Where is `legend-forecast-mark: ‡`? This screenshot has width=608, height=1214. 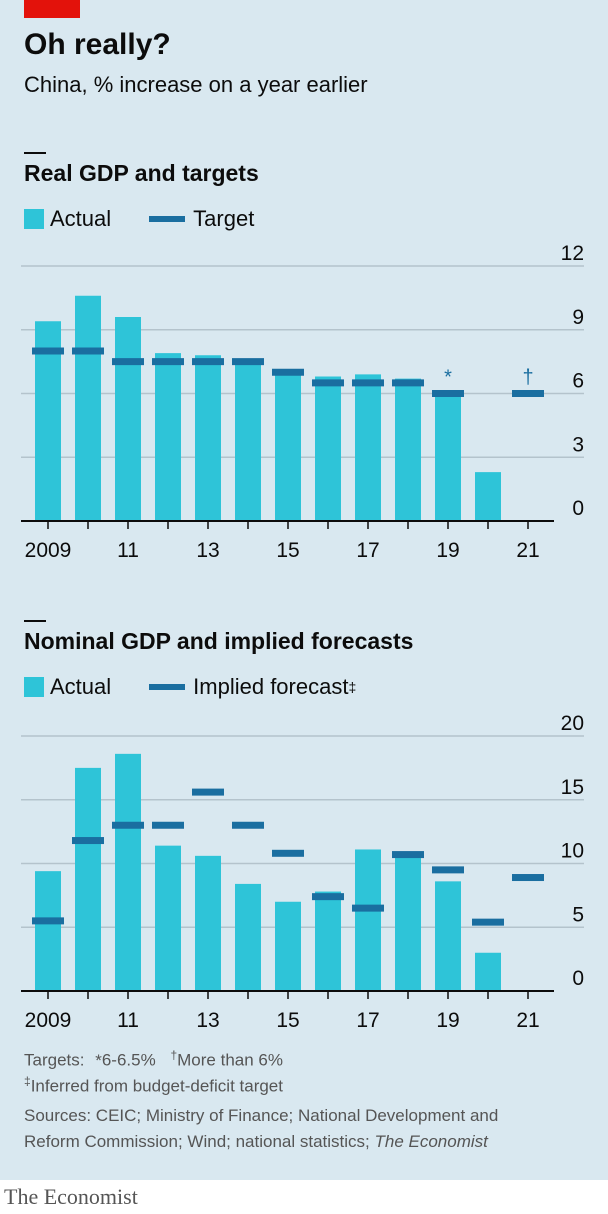 legend-forecast-mark: ‡ is located at coordinates (352, 687).